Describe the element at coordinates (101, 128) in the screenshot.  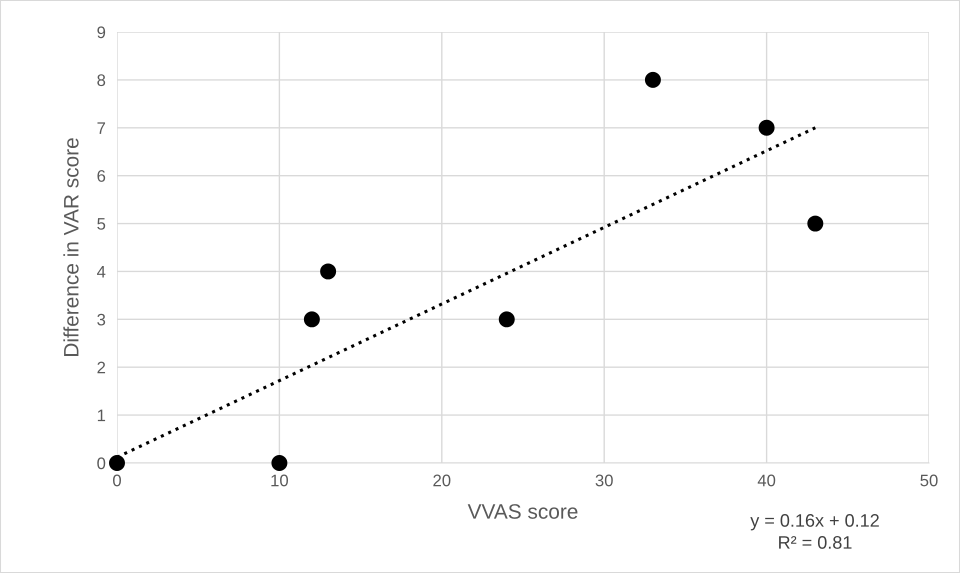
I see `y-tick-label: 7` at that location.